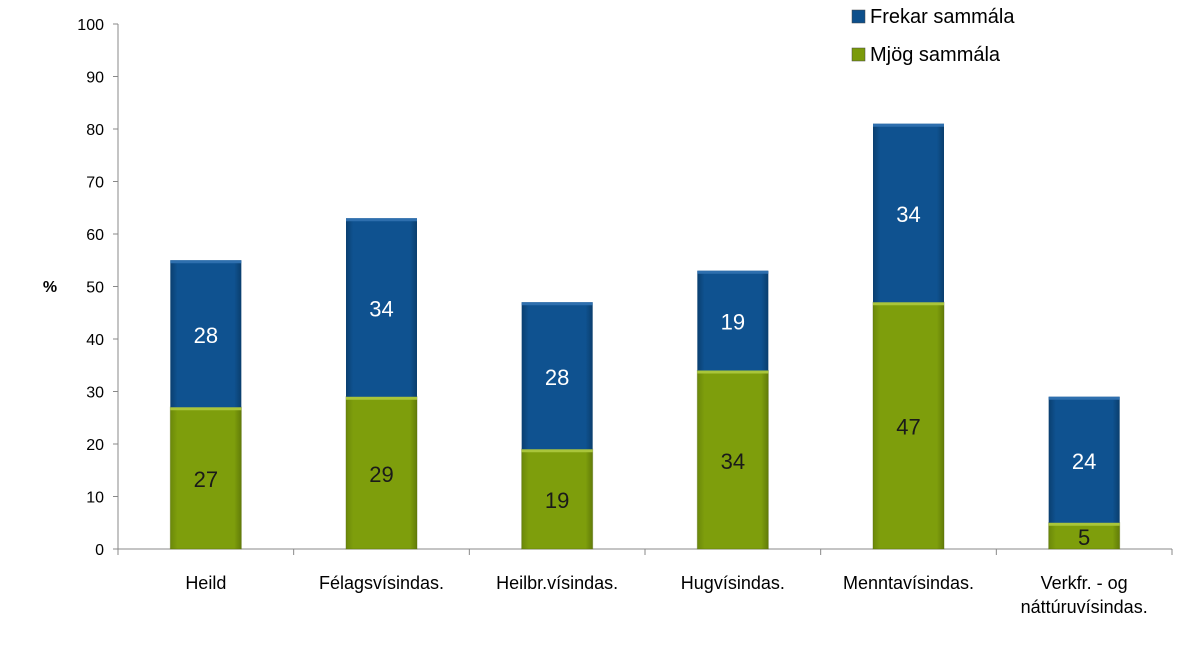 This screenshot has width=1200, height=665. I want to click on x-tick-label: Menntavísindas., so click(908, 583).